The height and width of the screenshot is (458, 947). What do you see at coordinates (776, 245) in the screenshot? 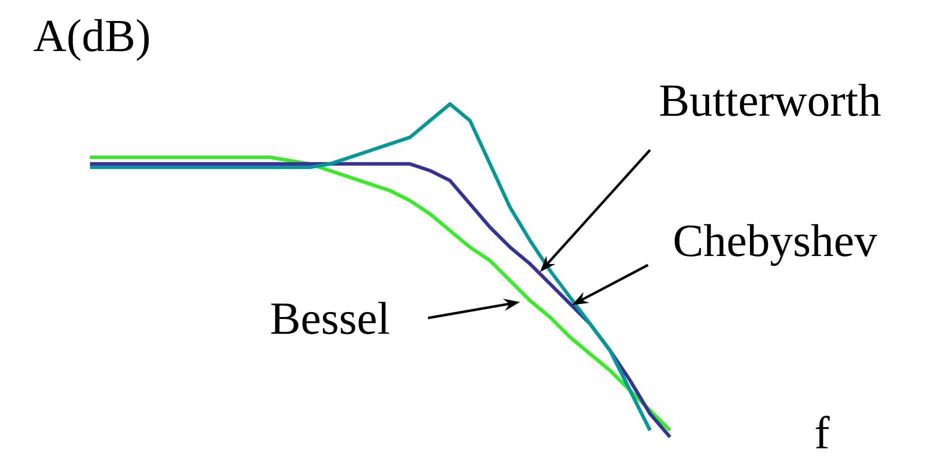
I see `text: Chebyshev` at bounding box center [776, 245].